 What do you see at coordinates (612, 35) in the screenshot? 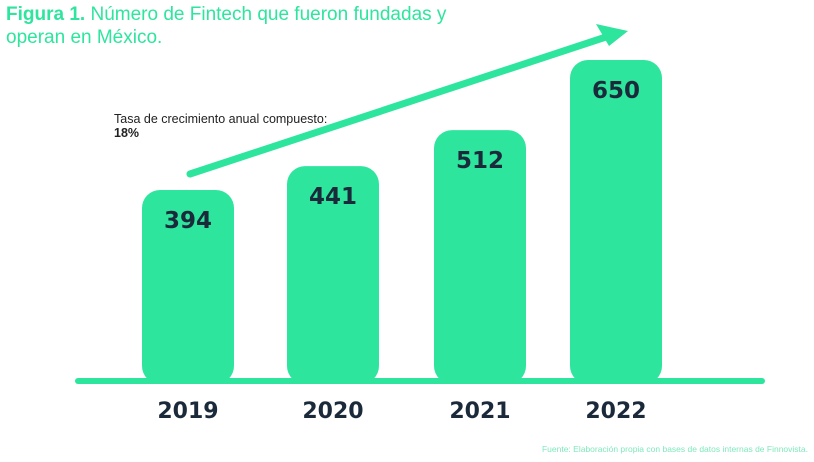
I see `trend-arrow-head` at bounding box center [612, 35].